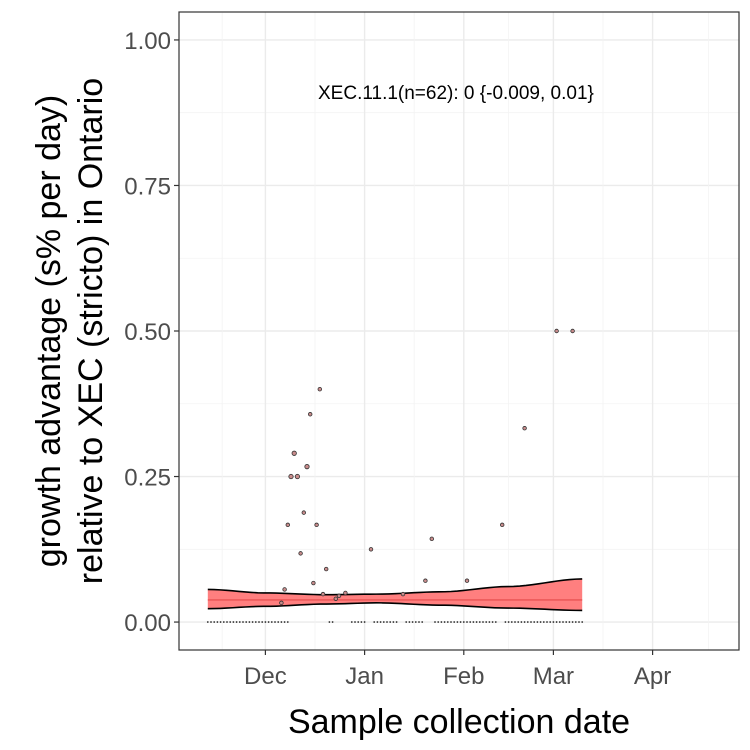 The height and width of the screenshot is (750, 750). I want to click on y-tick-label: 0.75, so click(147, 186).